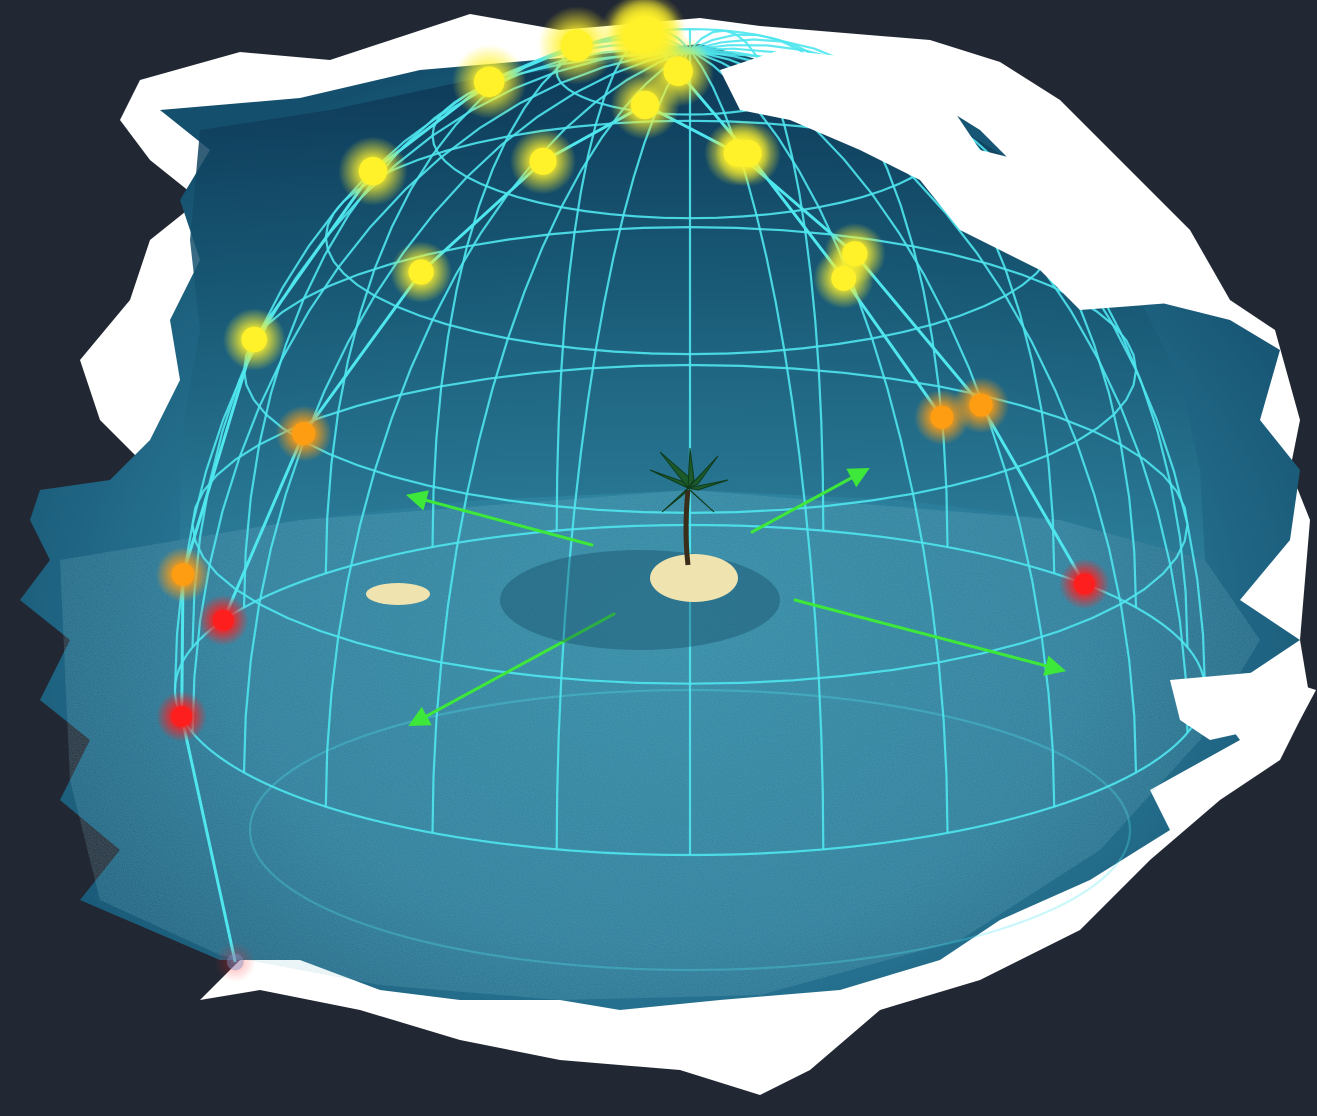 The image size is (1317, 1116). Describe the element at coordinates (640, 600) in the screenshot. I see `island-shadow` at that location.